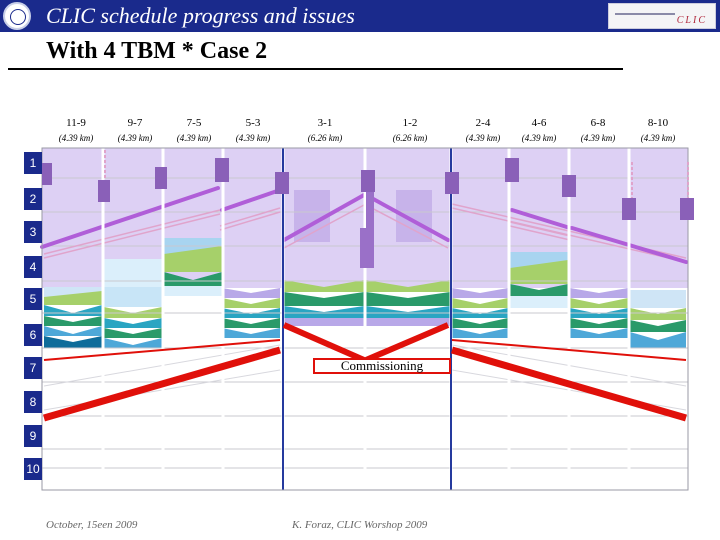 This screenshot has height=540, width=720. What do you see at coordinates (33, 232) in the screenshot?
I see `row-label: 3` at bounding box center [33, 232].